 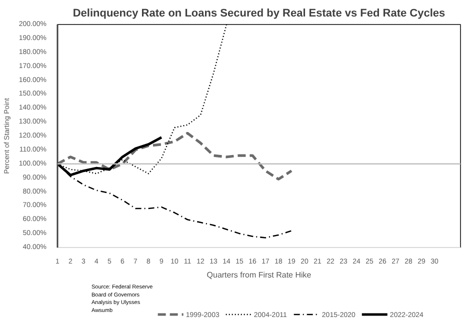 I want to click on chart-title: Delinquency Rate on Loans Secured by Real Estate vs Fed Rate Cycles, so click(x=259, y=14).